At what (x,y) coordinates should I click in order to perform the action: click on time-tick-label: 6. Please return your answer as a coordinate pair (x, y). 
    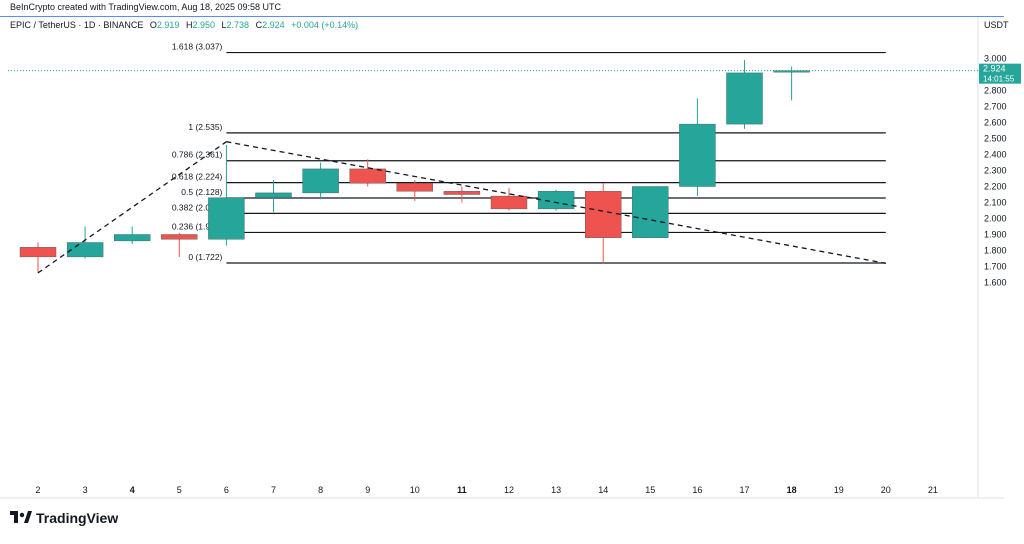
    Looking at the image, I should click on (226, 490).